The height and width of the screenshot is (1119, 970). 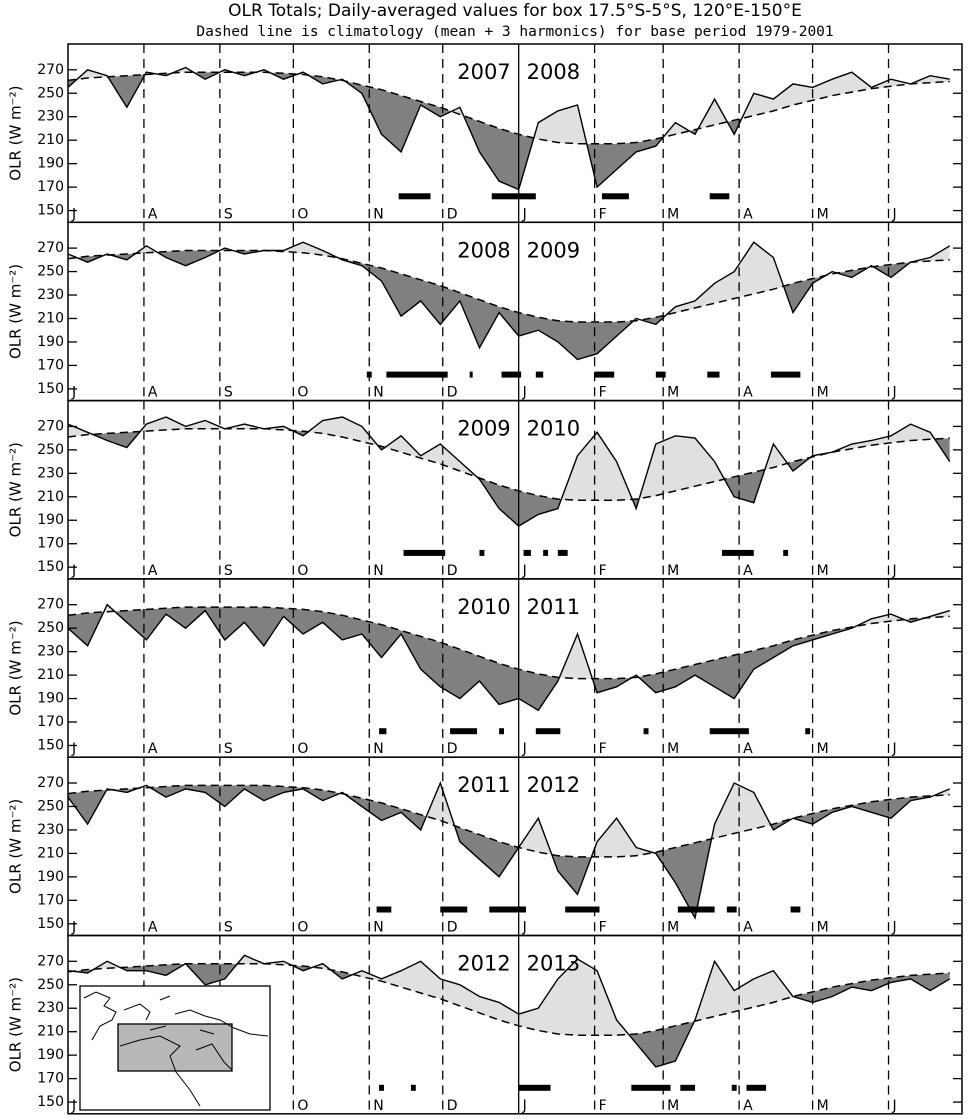 I want to click on y-tick-label: 170, so click(x=50, y=365).